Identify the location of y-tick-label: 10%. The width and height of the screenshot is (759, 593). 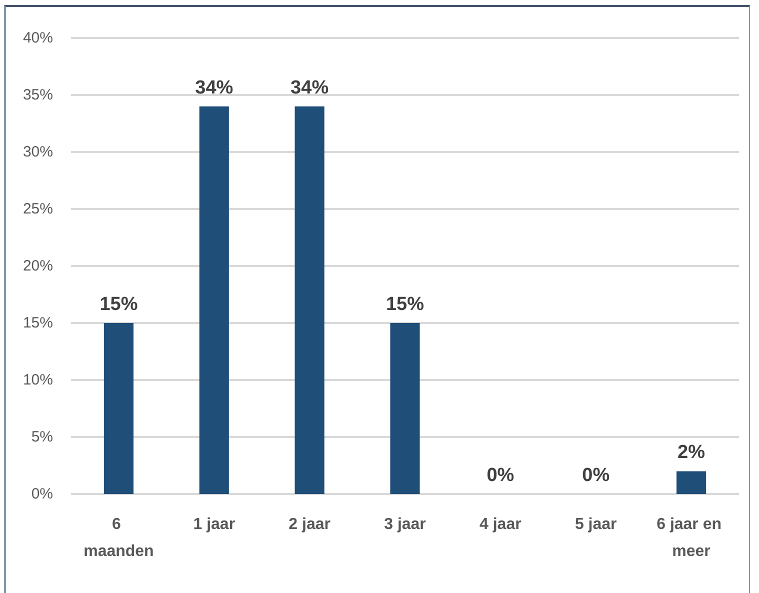
(37, 380).